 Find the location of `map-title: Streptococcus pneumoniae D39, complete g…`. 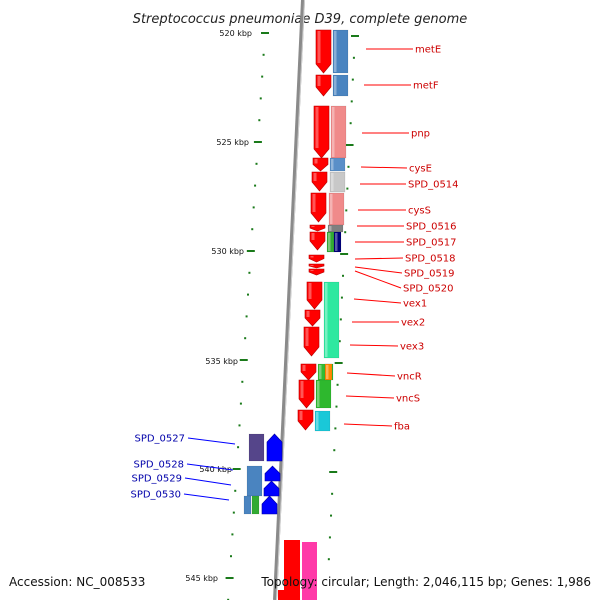

map-title: Streptococcus pneumoniae D39, complete g… is located at coordinates (300, 19).